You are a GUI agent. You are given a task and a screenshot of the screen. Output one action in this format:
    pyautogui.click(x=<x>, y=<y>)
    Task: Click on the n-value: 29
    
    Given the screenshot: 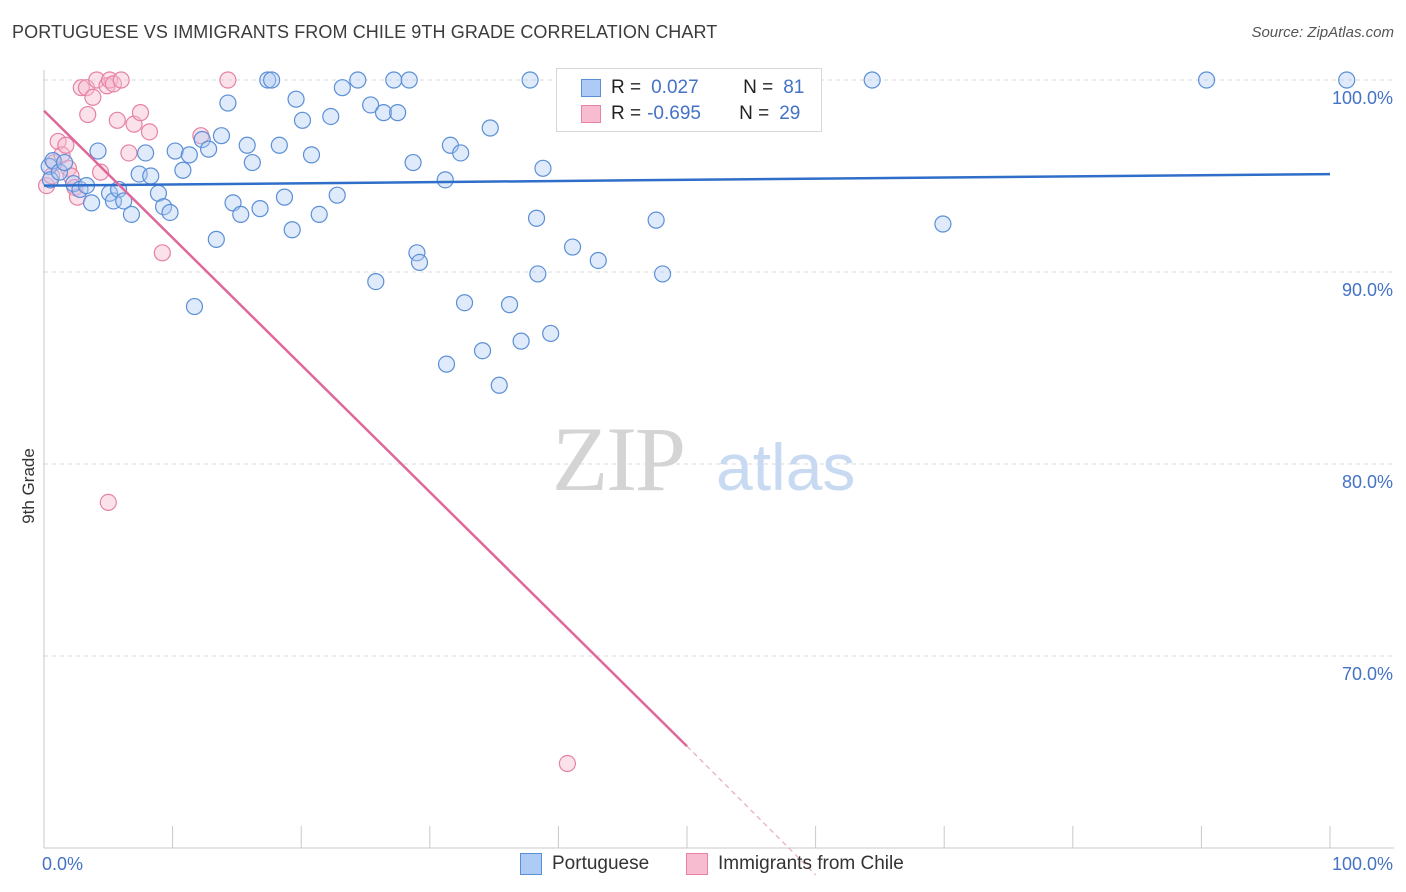 What is the action you would take?
    pyautogui.click(x=790, y=113)
    